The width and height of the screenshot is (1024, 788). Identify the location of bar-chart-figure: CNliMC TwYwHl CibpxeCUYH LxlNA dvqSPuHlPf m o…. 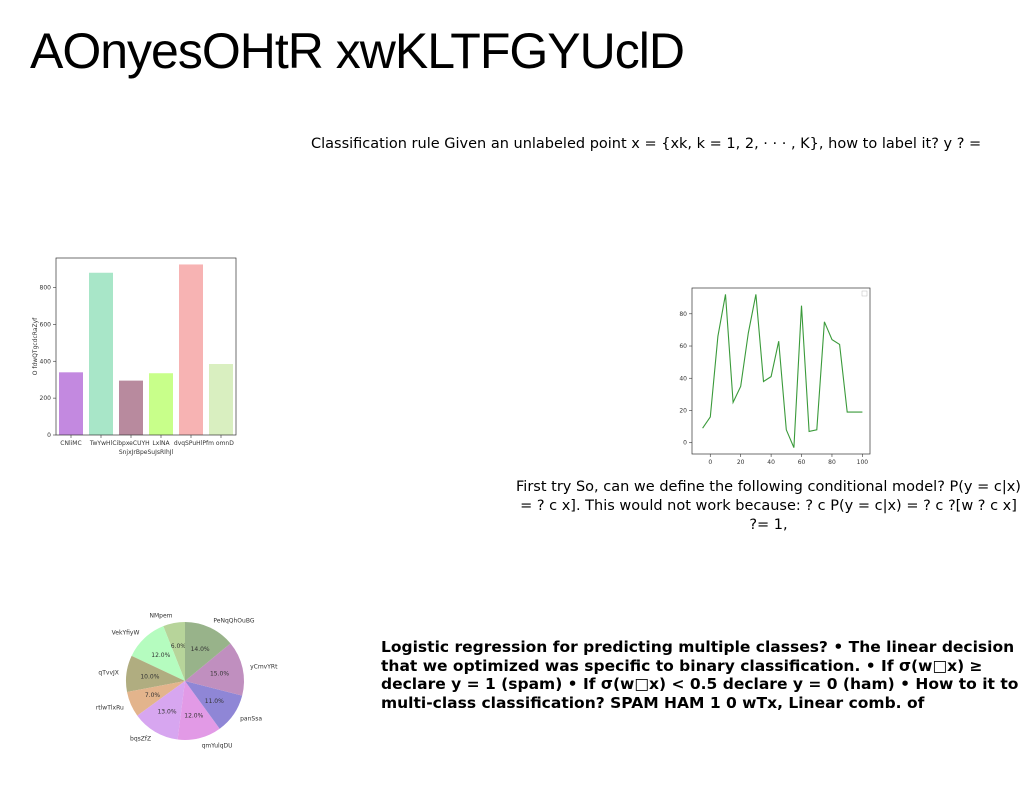
(135, 355).